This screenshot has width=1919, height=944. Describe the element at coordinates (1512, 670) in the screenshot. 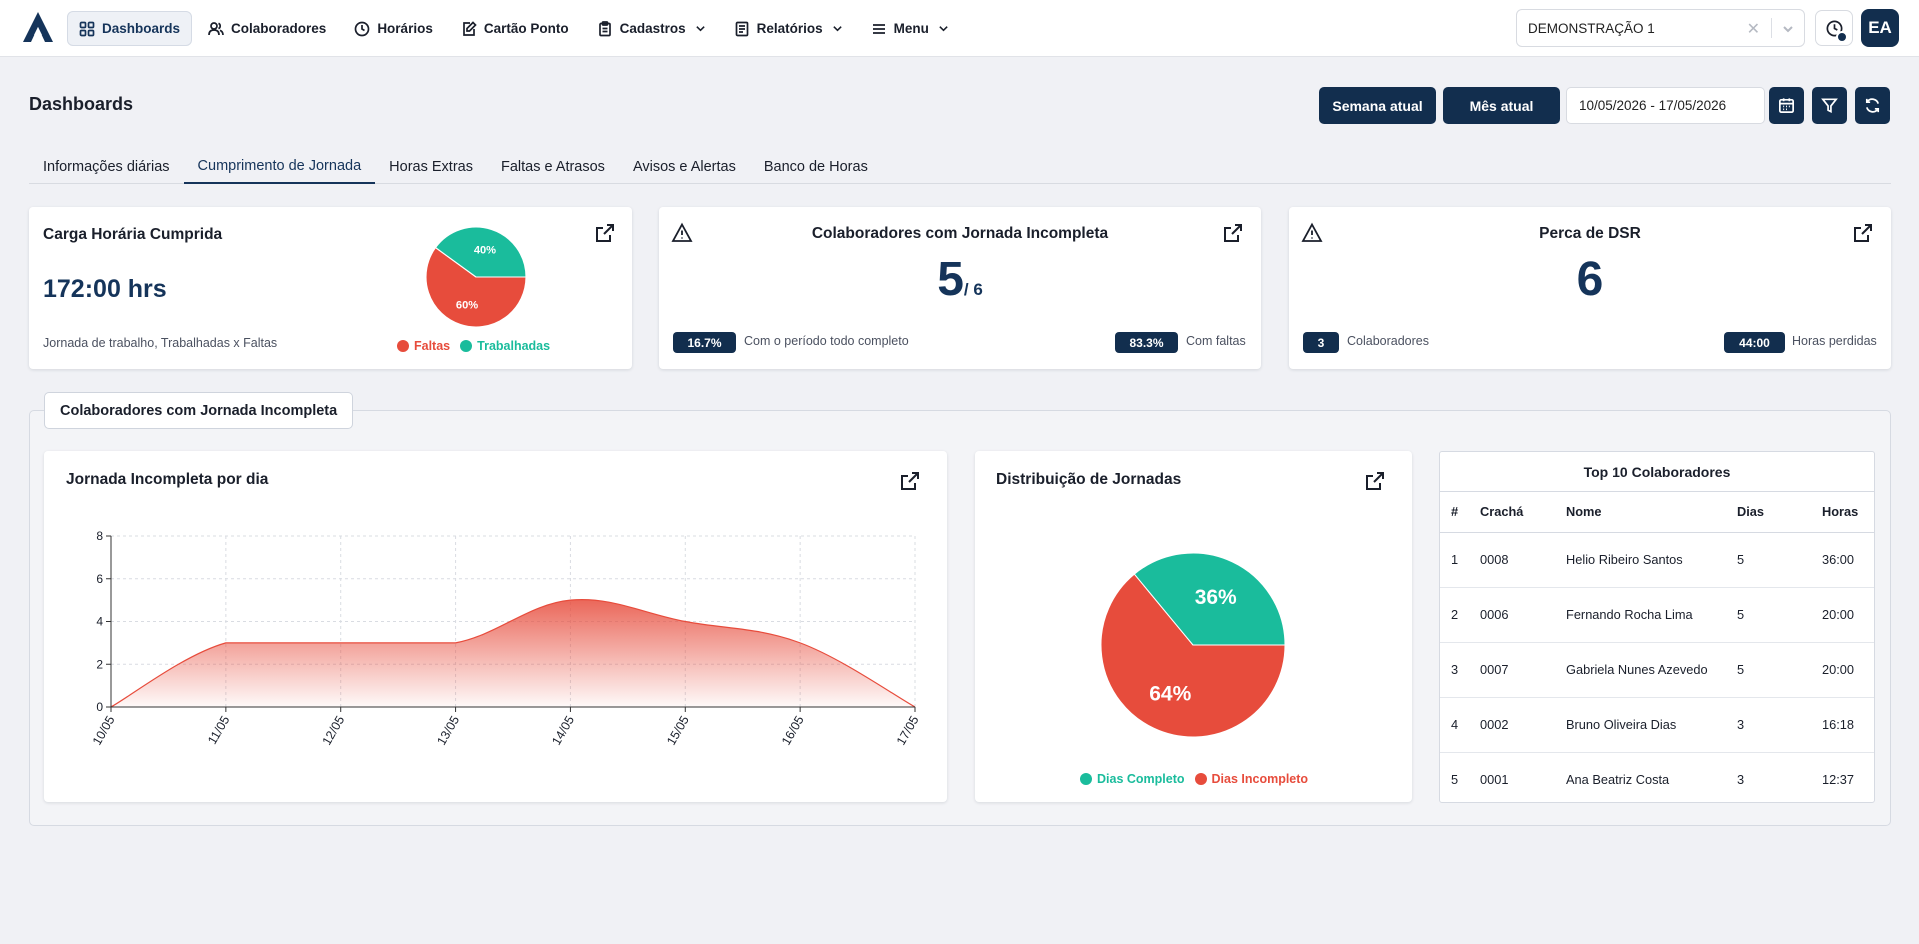

I see `cell-badge: 0007` at that location.